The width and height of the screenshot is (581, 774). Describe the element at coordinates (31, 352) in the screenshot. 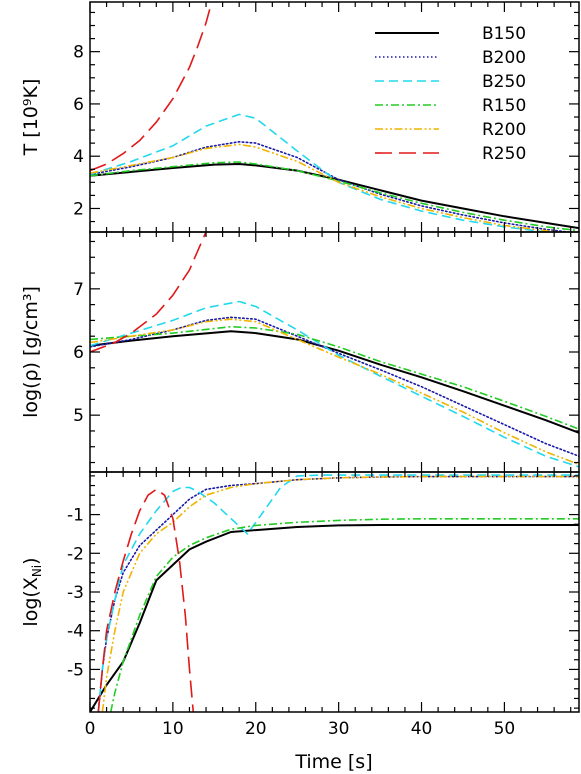

I see `y-axis-label-density: log(ρ) [g/cm³]` at that location.